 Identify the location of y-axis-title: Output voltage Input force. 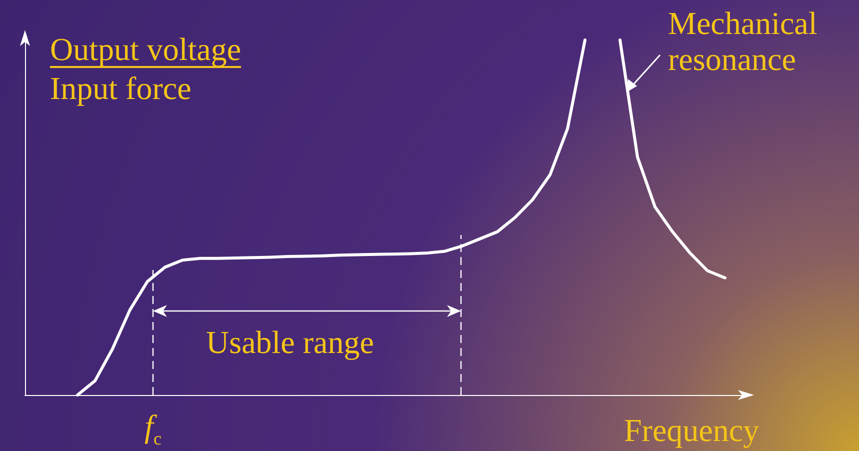
(146, 68).